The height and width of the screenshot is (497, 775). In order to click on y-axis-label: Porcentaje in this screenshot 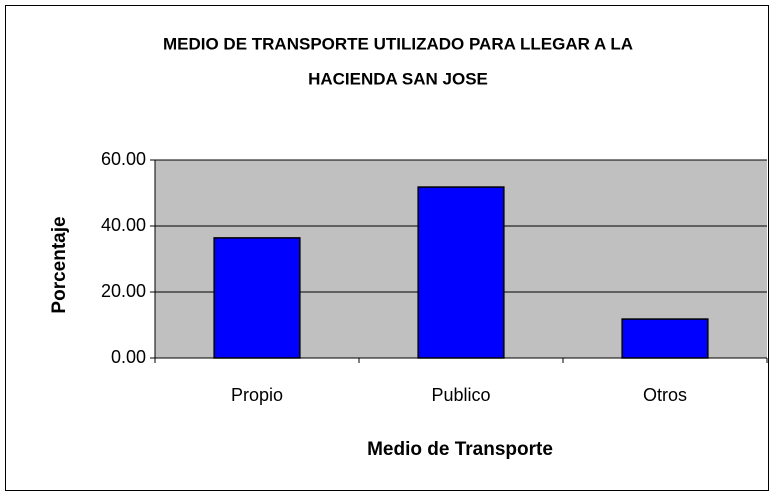, I will do `click(59, 264)`.